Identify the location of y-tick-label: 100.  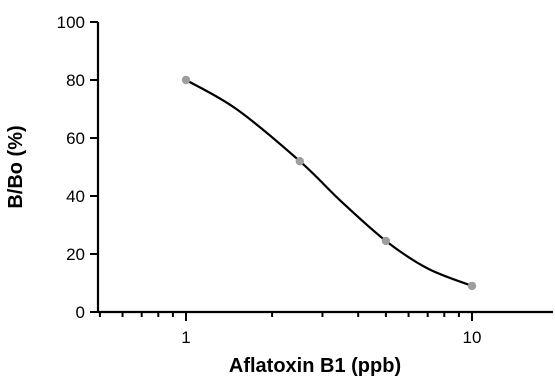
(71, 22).